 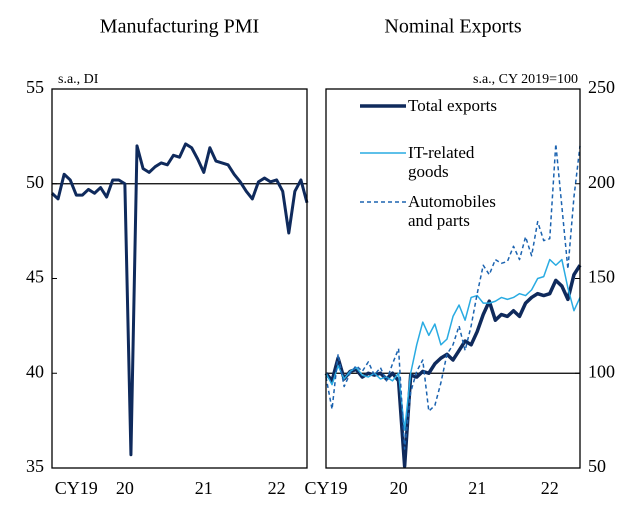 What do you see at coordinates (525, 79) in the screenshot?
I see `unit-label: s.a., CY 2019=100` at bounding box center [525, 79].